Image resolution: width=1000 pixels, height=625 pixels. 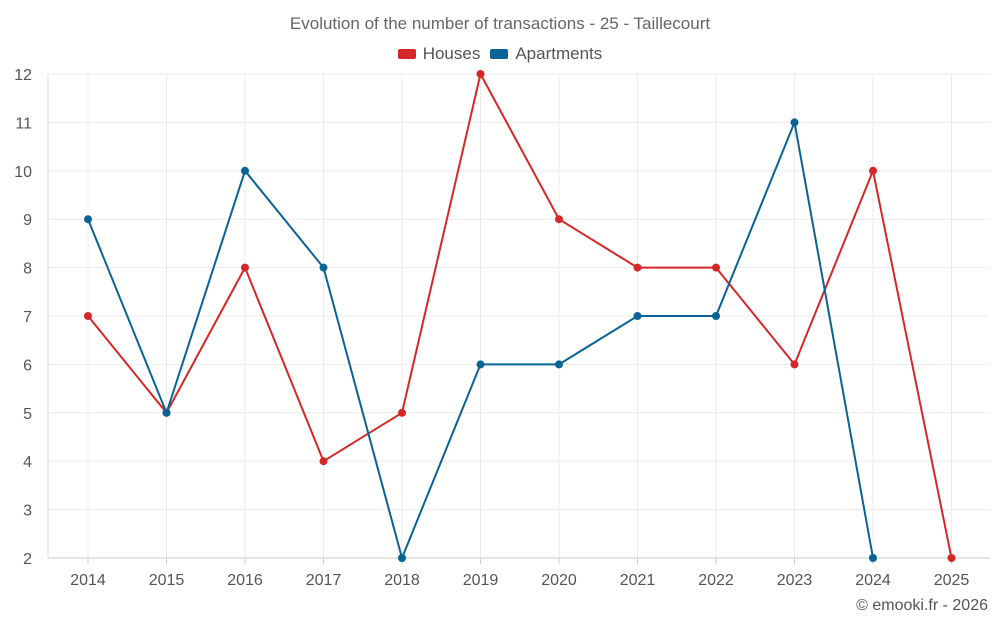 I want to click on copyright-credit: © emooki.fr - 2026, so click(x=922, y=605).